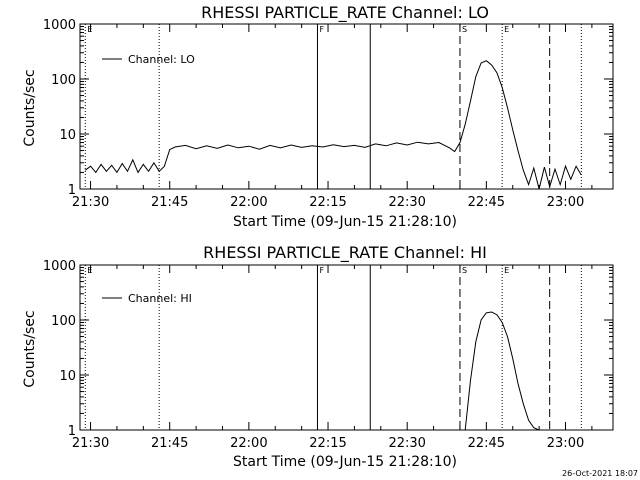 This screenshot has height=480, width=640. Describe the element at coordinates (600, 473) in the screenshot. I see `generation-timestamp: 26-Oct-2021 18:07` at that location.